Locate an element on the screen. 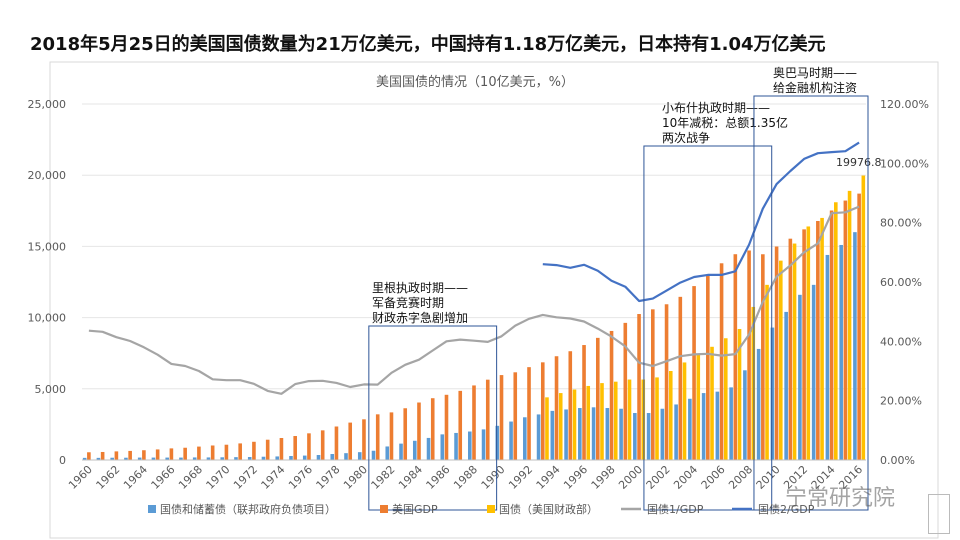  x-tick-label: 1988 is located at coordinates (465, 477).